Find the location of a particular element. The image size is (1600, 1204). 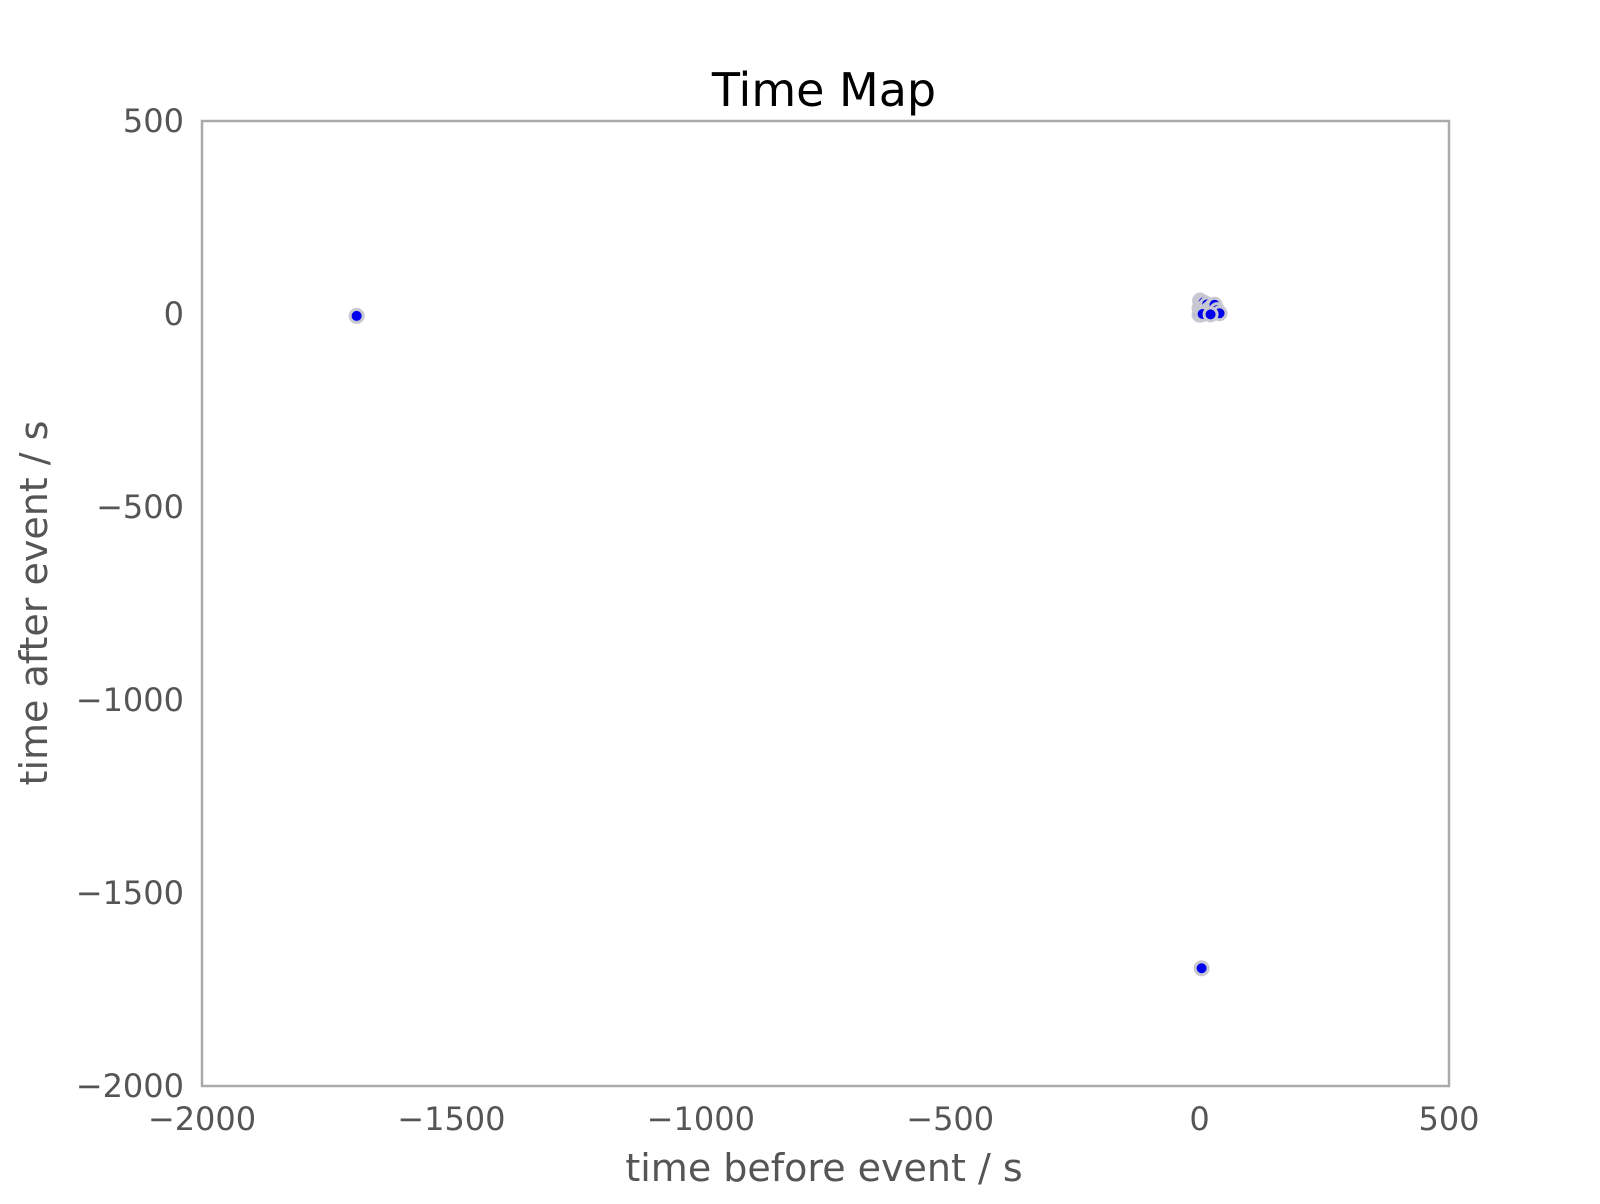

chart-title: Time Map is located at coordinates (823, 90).